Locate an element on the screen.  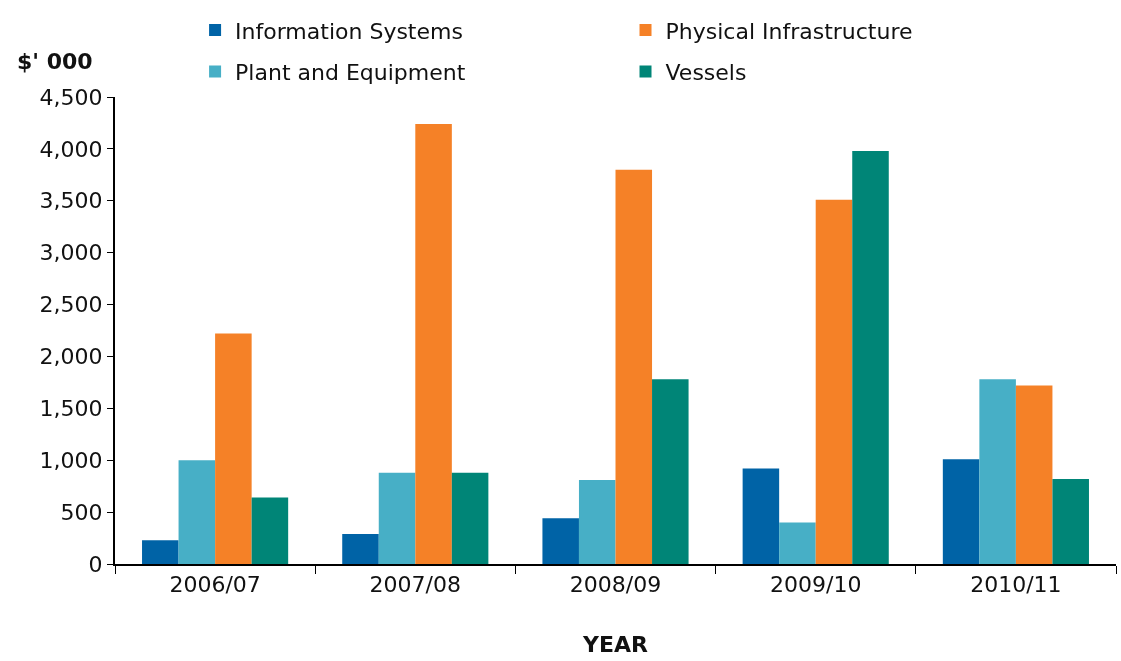
legend-label: Physical Infrastructure is located at coordinates (789, 31).